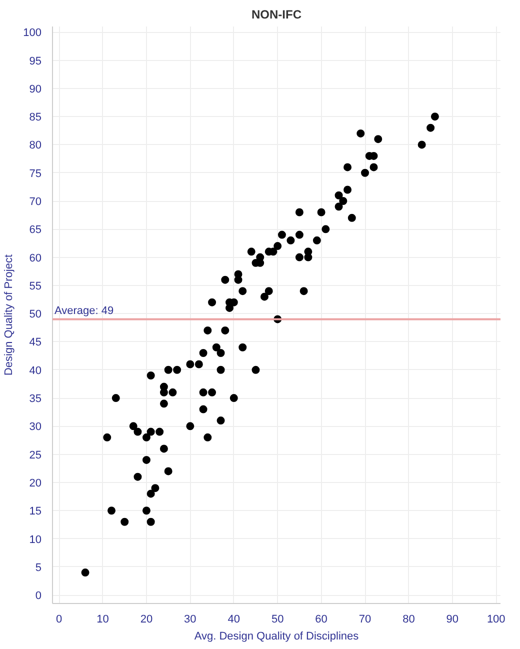 The height and width of the screenshot is (649, 520). I want to click on x-tick-label: 100, so click(496, 620).